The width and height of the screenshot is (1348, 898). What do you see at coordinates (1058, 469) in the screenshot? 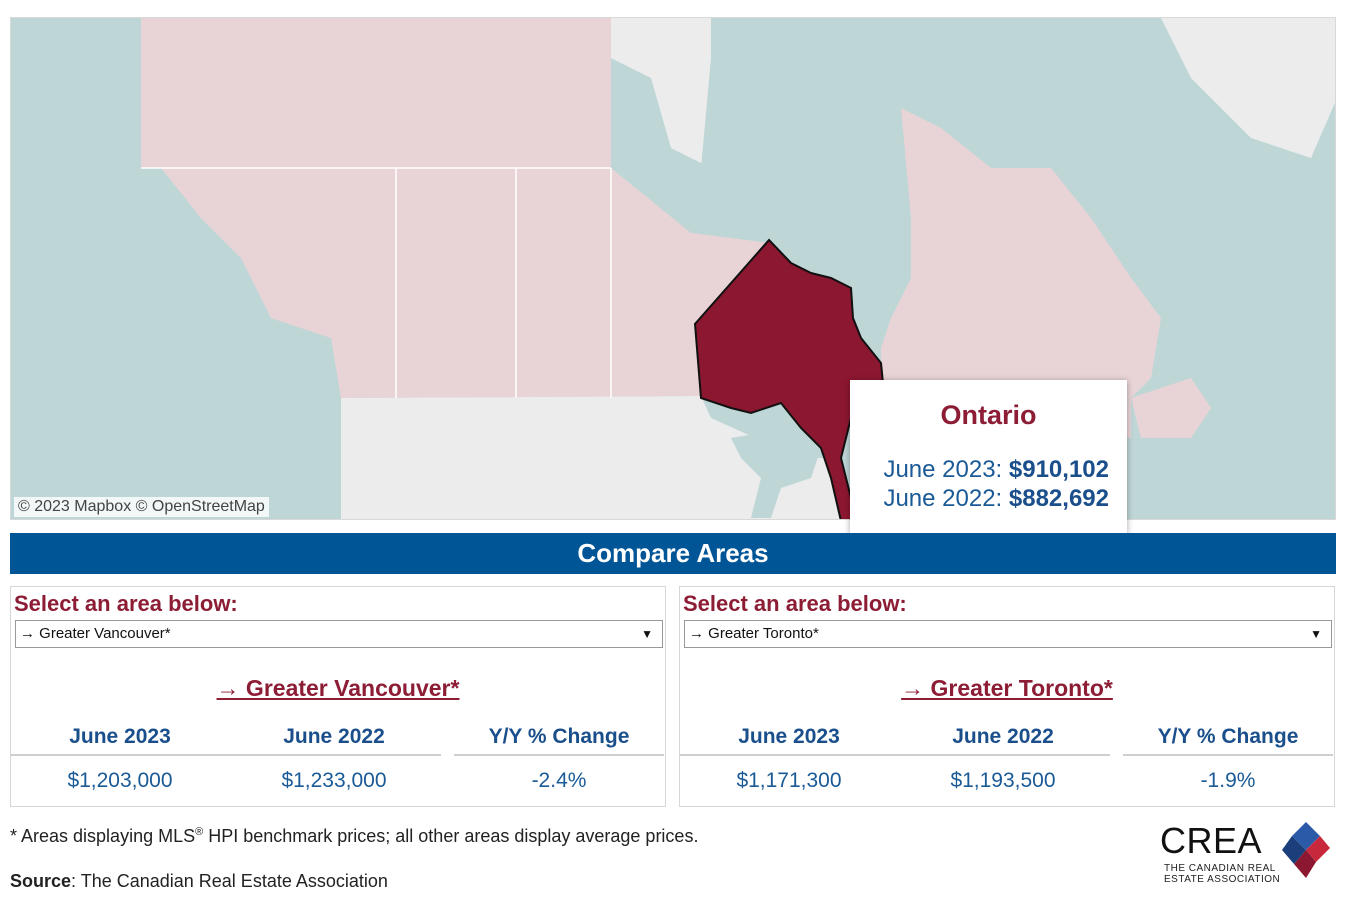
I see `tooltip-row-value: $910,102` at bounding box center [1058, 469].